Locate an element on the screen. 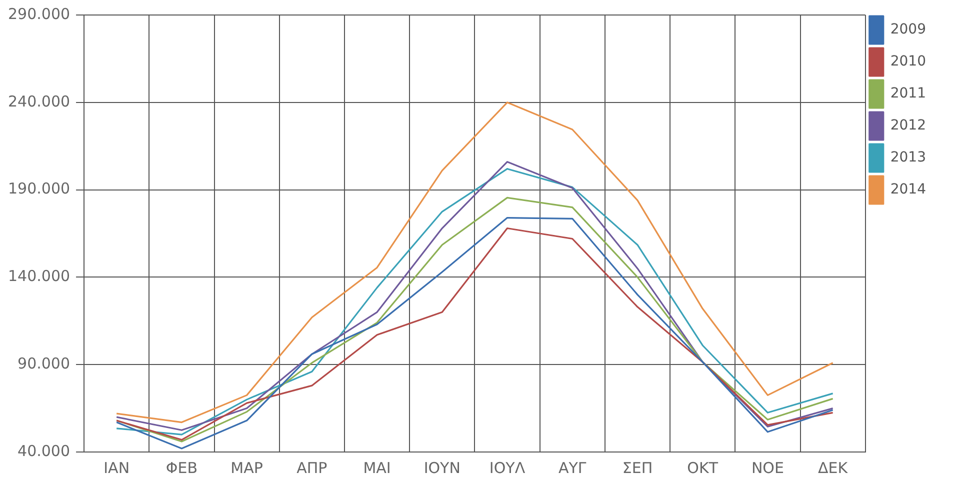 This screenshot has height=490, width=956. legend-label: 2014 is located at coordinates (908, 190).